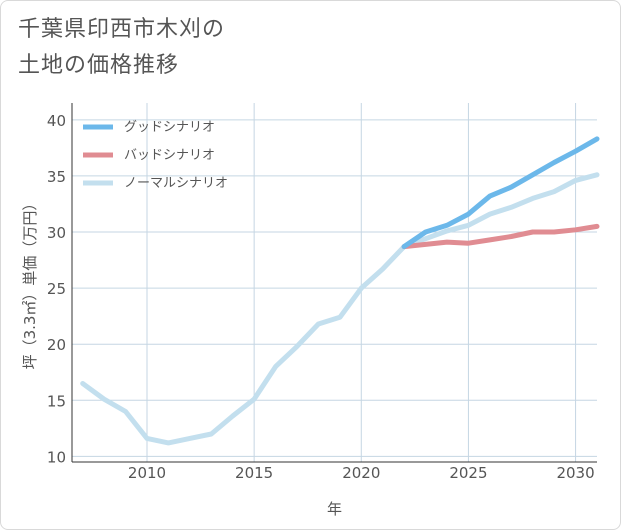 The width and height of the screenshot is (621, 530). I want to click on x-tick-label: 2025, so click(468, 473).